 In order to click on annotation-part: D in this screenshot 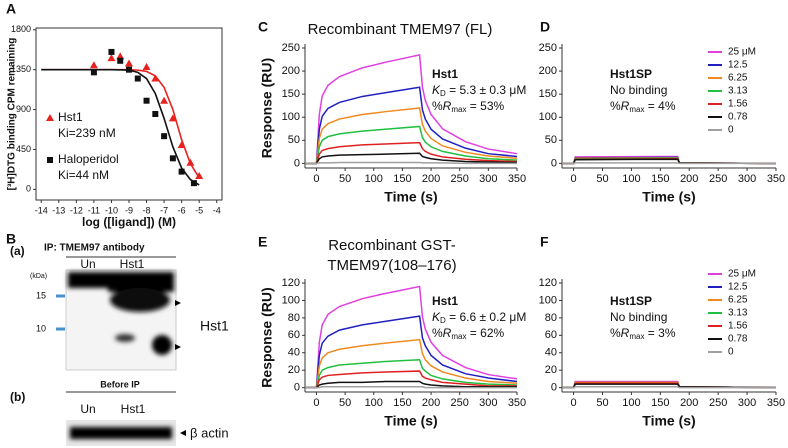, I will do `click(443, 93)`.